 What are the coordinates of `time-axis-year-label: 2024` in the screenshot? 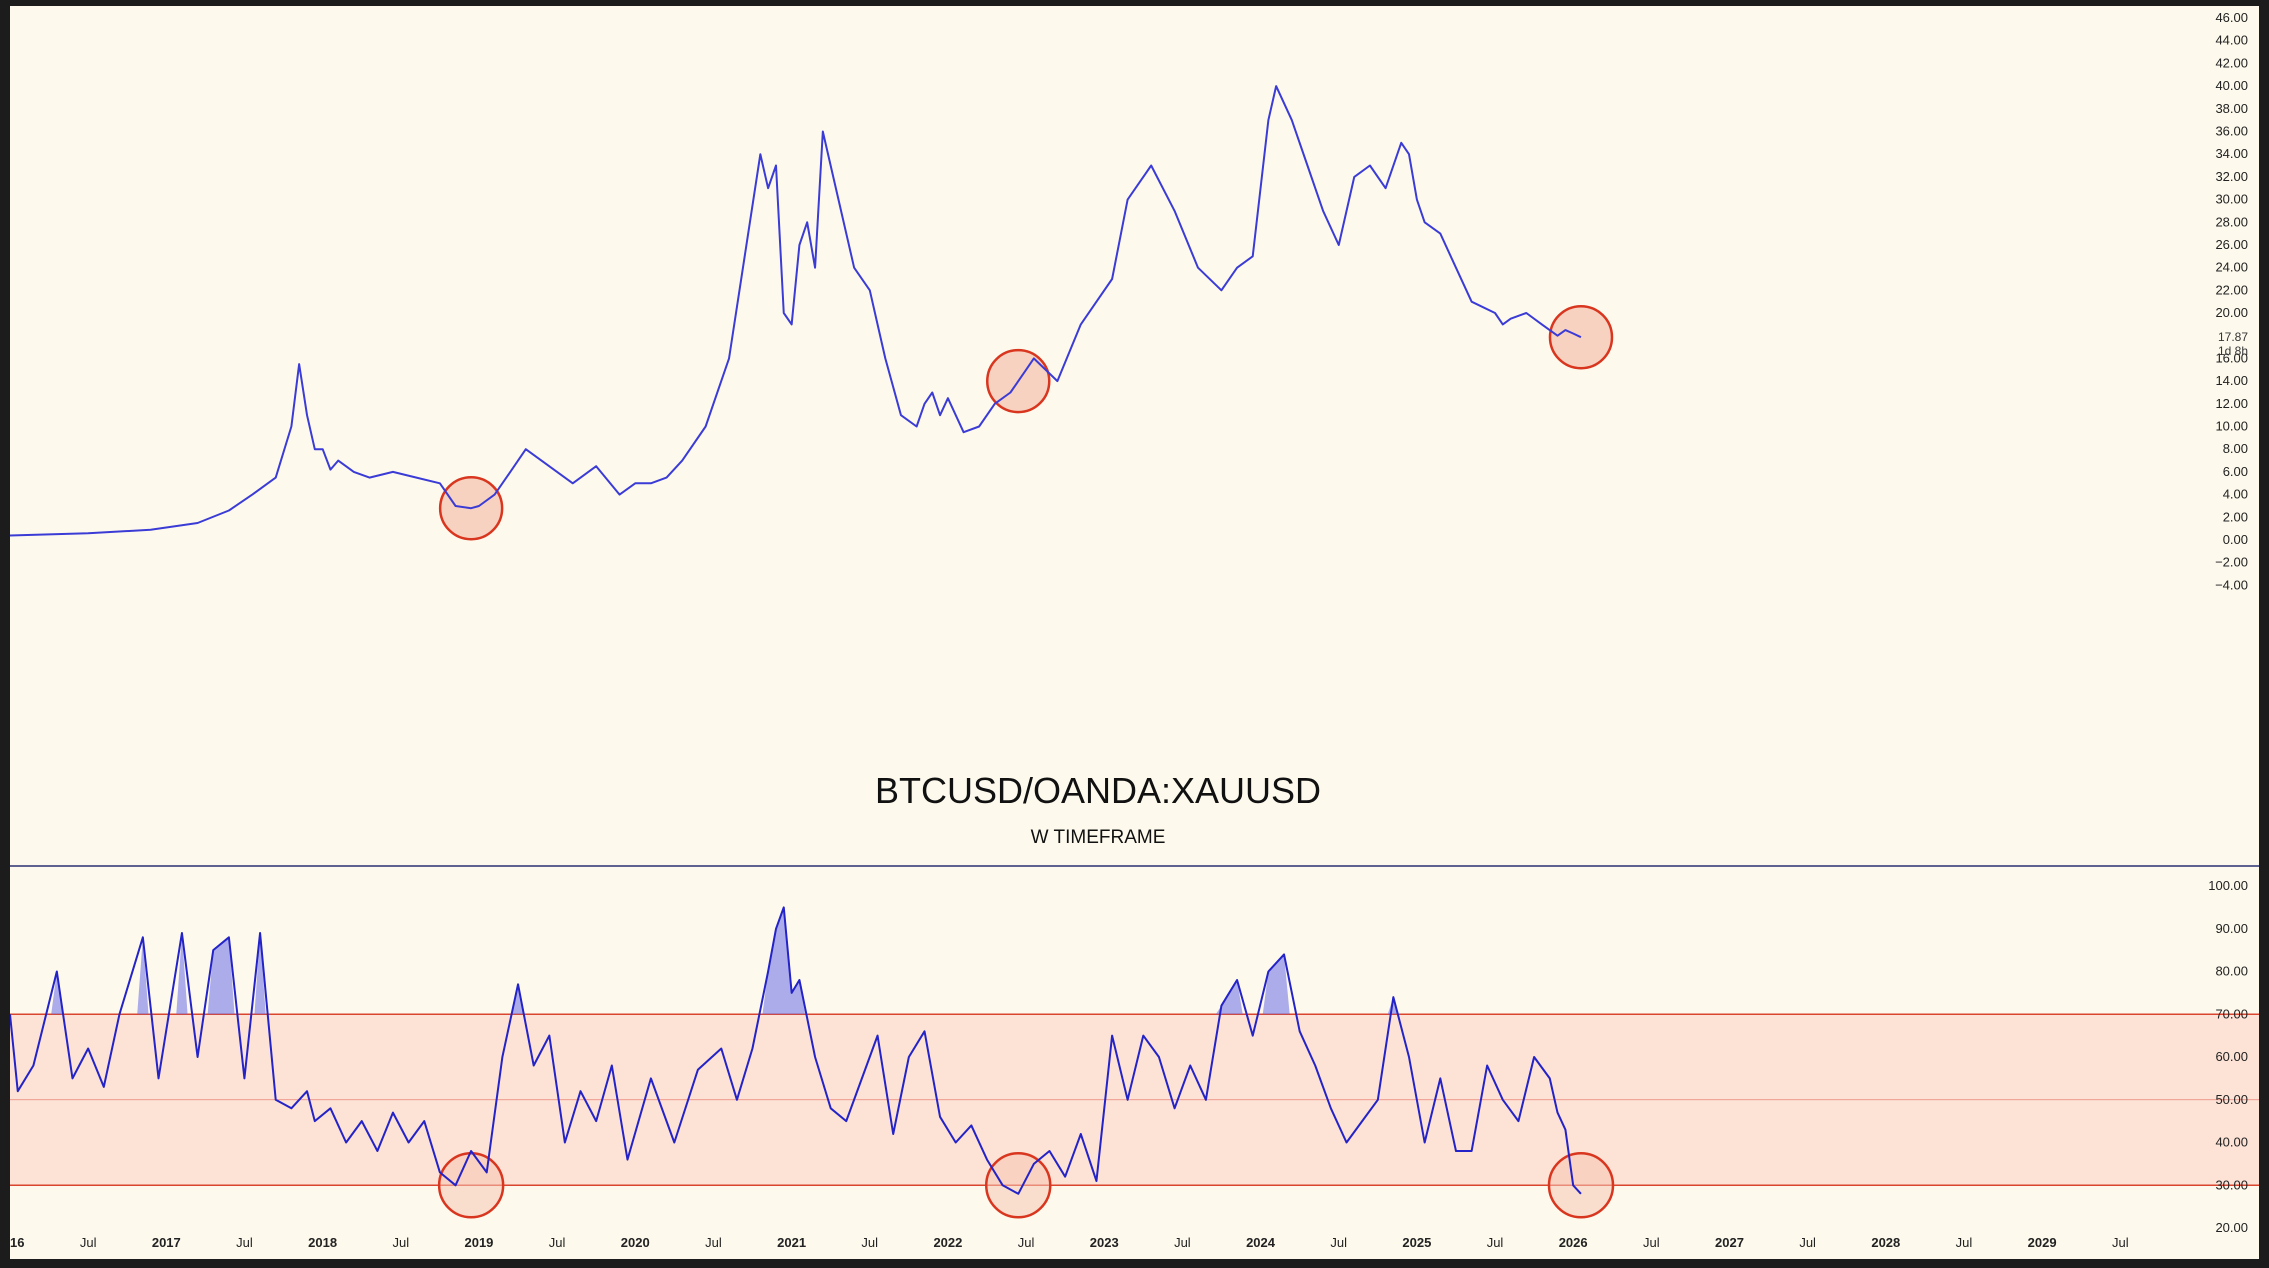 It's located at (1261, 1242).